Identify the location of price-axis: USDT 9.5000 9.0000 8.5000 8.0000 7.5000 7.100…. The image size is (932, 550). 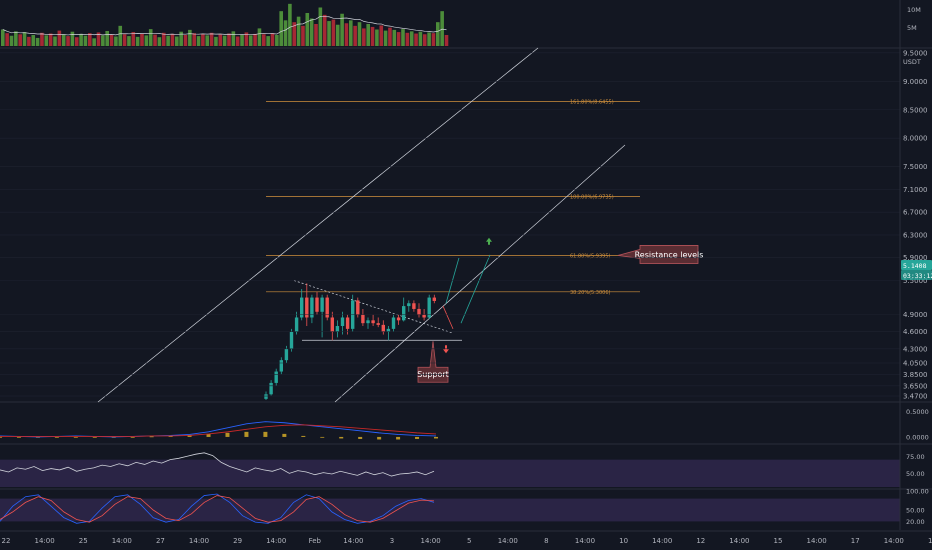
(914, 265).